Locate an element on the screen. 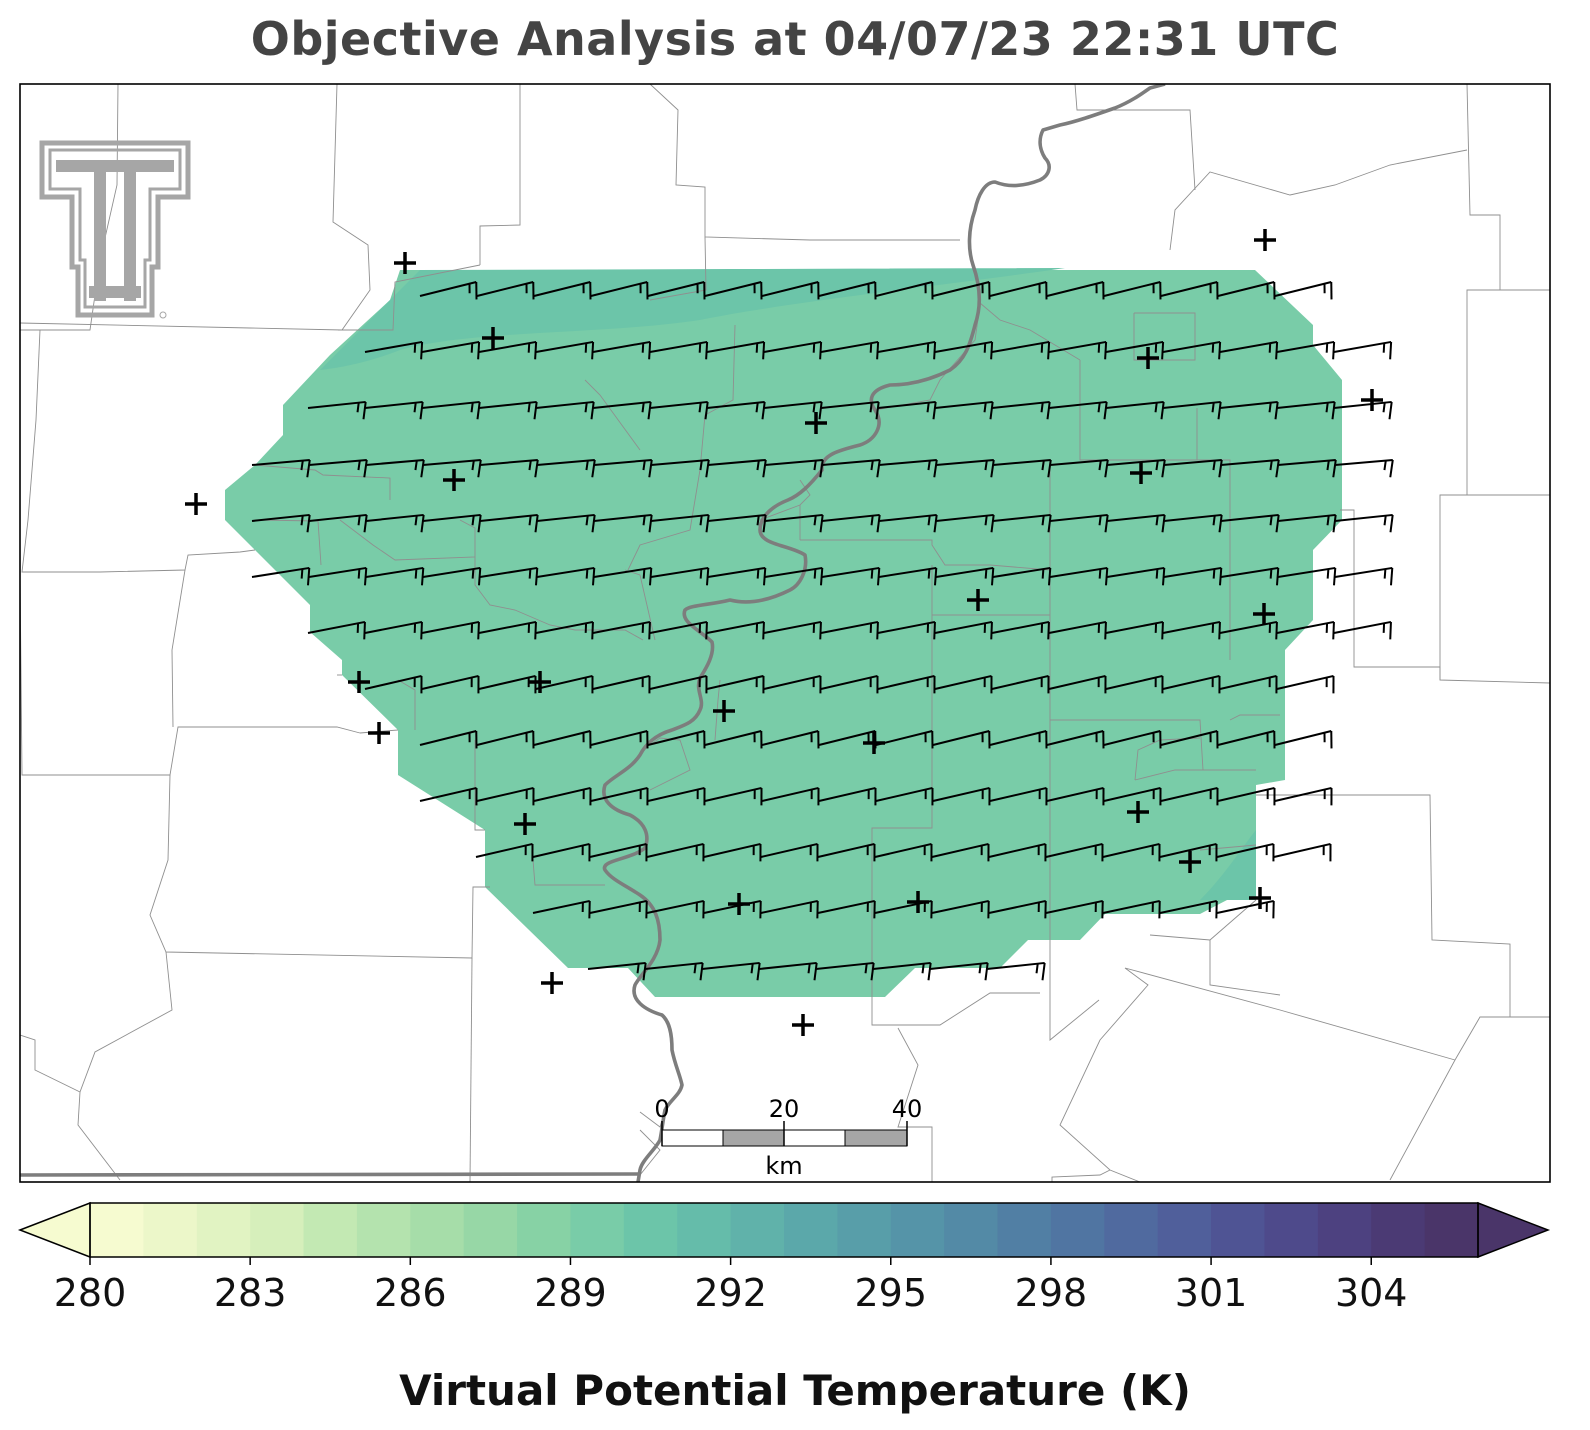 The image size is (1590, 1430). colorbar-tick-label: 289 is located at coordinates (570, 1293).